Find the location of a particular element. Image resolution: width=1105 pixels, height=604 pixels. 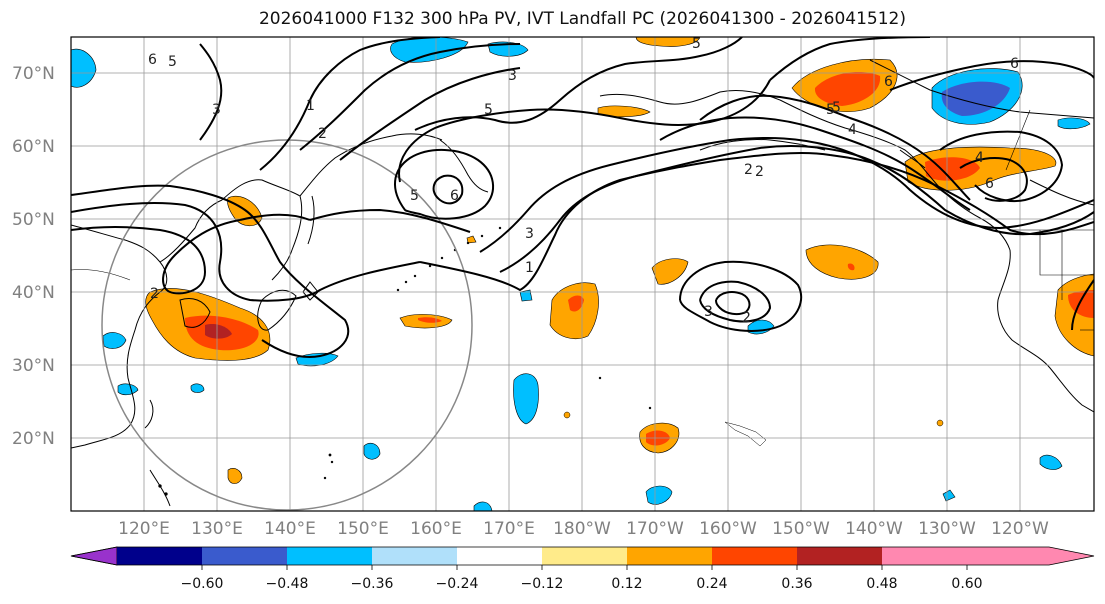

lon-label: 150°E is located at coordinates (363, 529).